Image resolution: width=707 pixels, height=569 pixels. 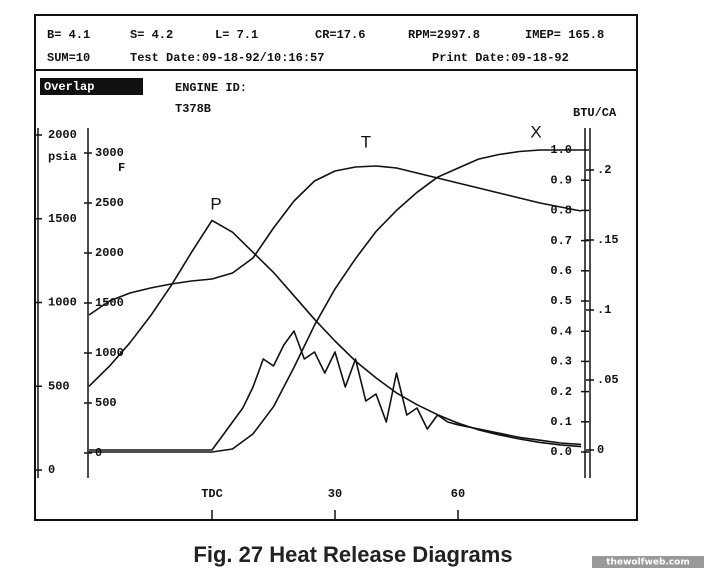 What do you see at coordinates (62, 219) in the screenshot?
I see `y-tick-label: 1500` at bounding box center [62, 219].